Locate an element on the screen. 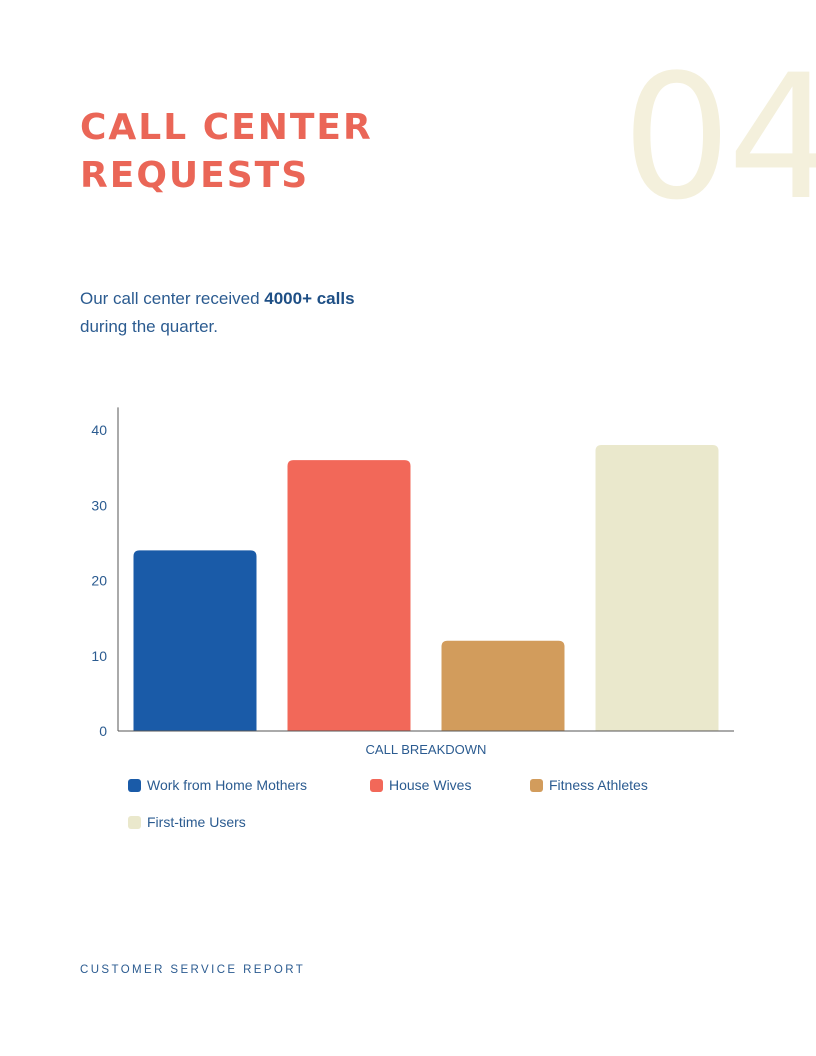 The height and width of the screenshot is (1056, 816). legend-label: Fitness Athletes is located at coordinates (598, 785).